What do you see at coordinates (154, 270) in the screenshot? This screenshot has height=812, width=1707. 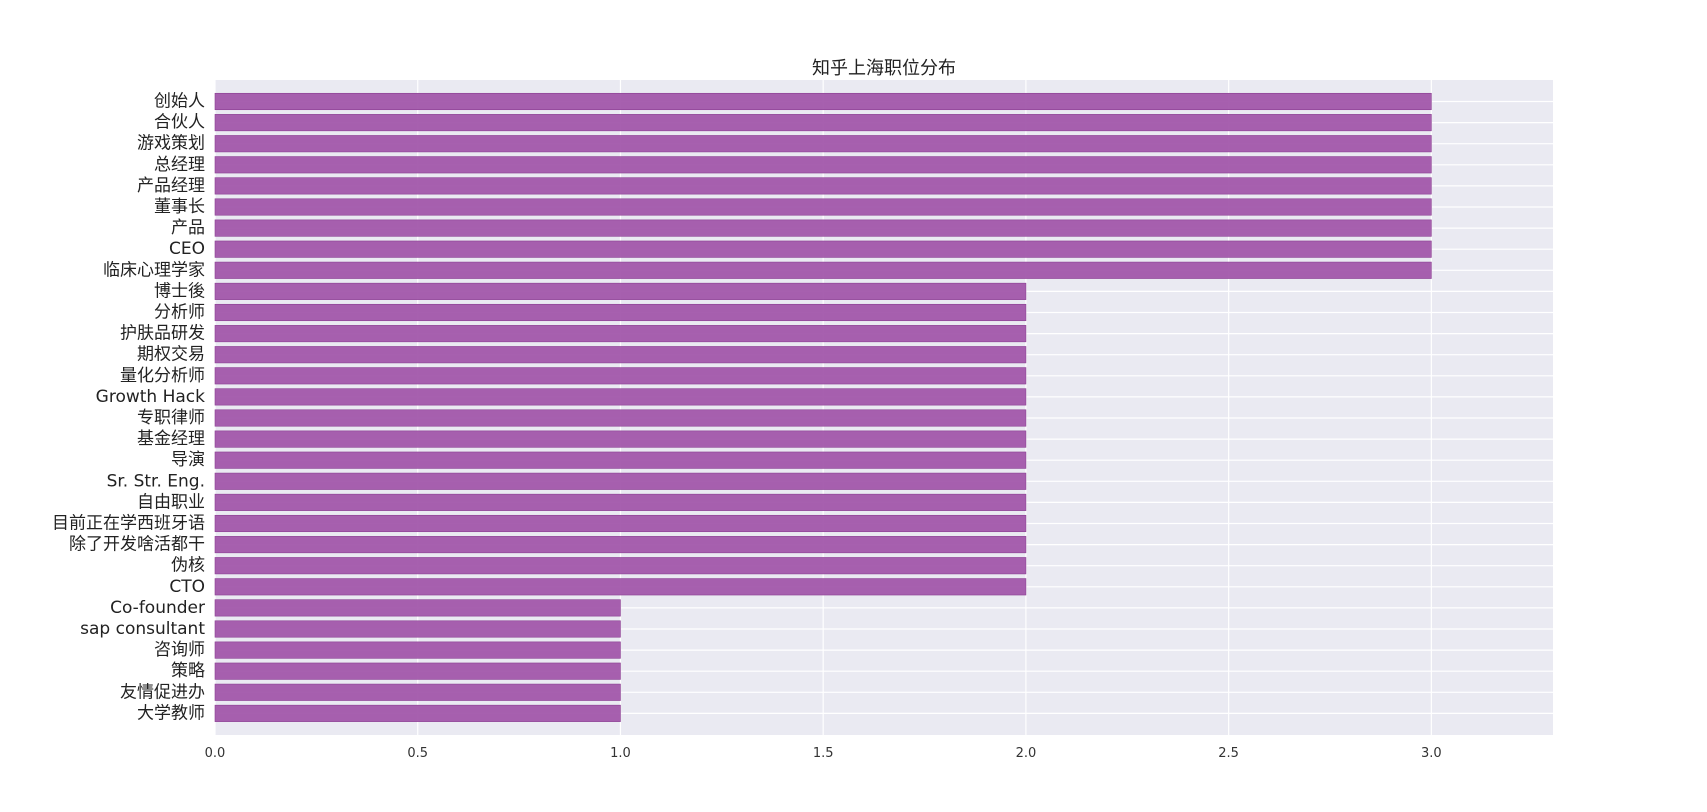 I see `y-tick-label: 临床心理学家` at bounding box center [154, 270].